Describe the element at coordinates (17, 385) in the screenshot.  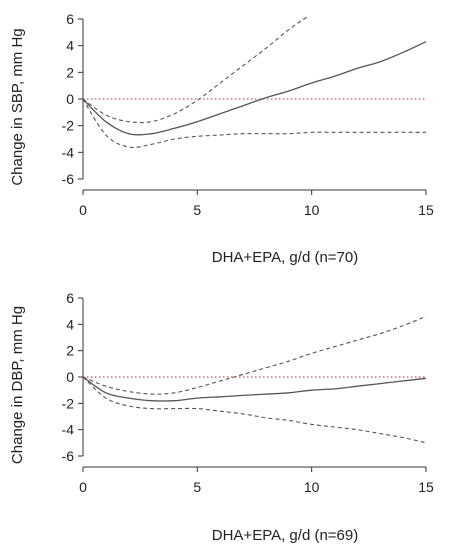
I see `y-axis-title: Change in DBP, mm Hg` at that location.